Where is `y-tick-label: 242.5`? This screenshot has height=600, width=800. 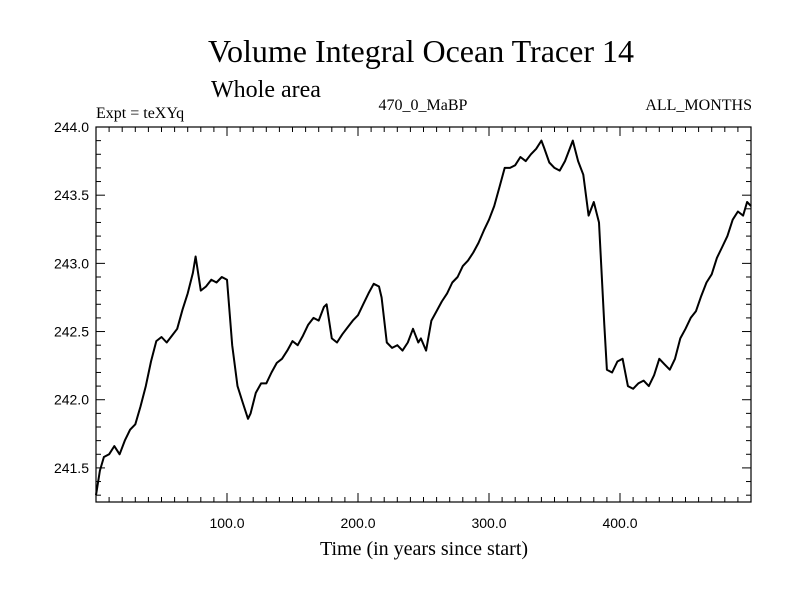 y-tick-label: 242.5 is located at coordinates (71, 332).